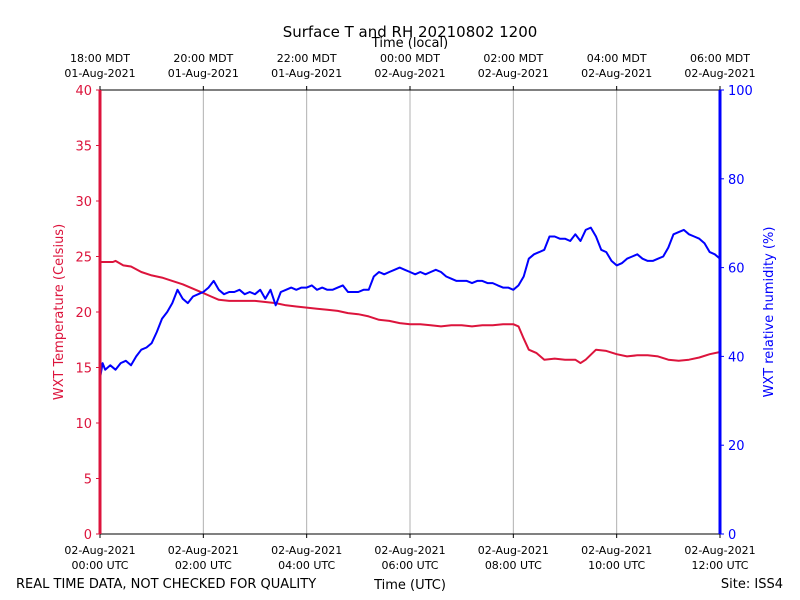 The width and height of the screenshot is (800, 600). Describe the element at coordinates (203, 565) in the screenshot. I see `x-tick-label-time: 02:00 UTC` at that location.